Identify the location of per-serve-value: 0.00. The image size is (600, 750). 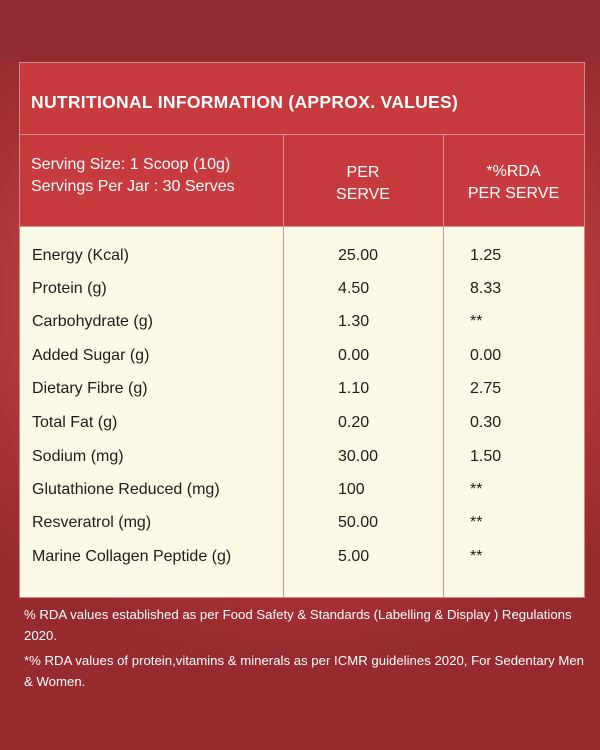
(354, 355).